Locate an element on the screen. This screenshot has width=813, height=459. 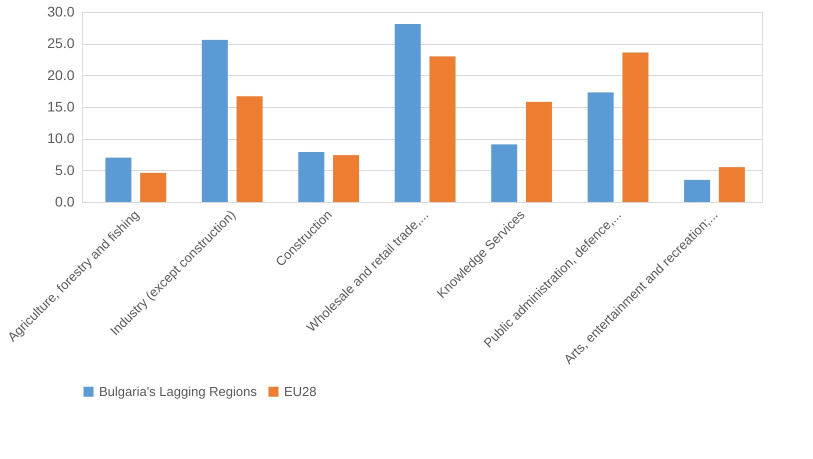
y-tick-label: 10.0 is located at coordinates (61, 138).